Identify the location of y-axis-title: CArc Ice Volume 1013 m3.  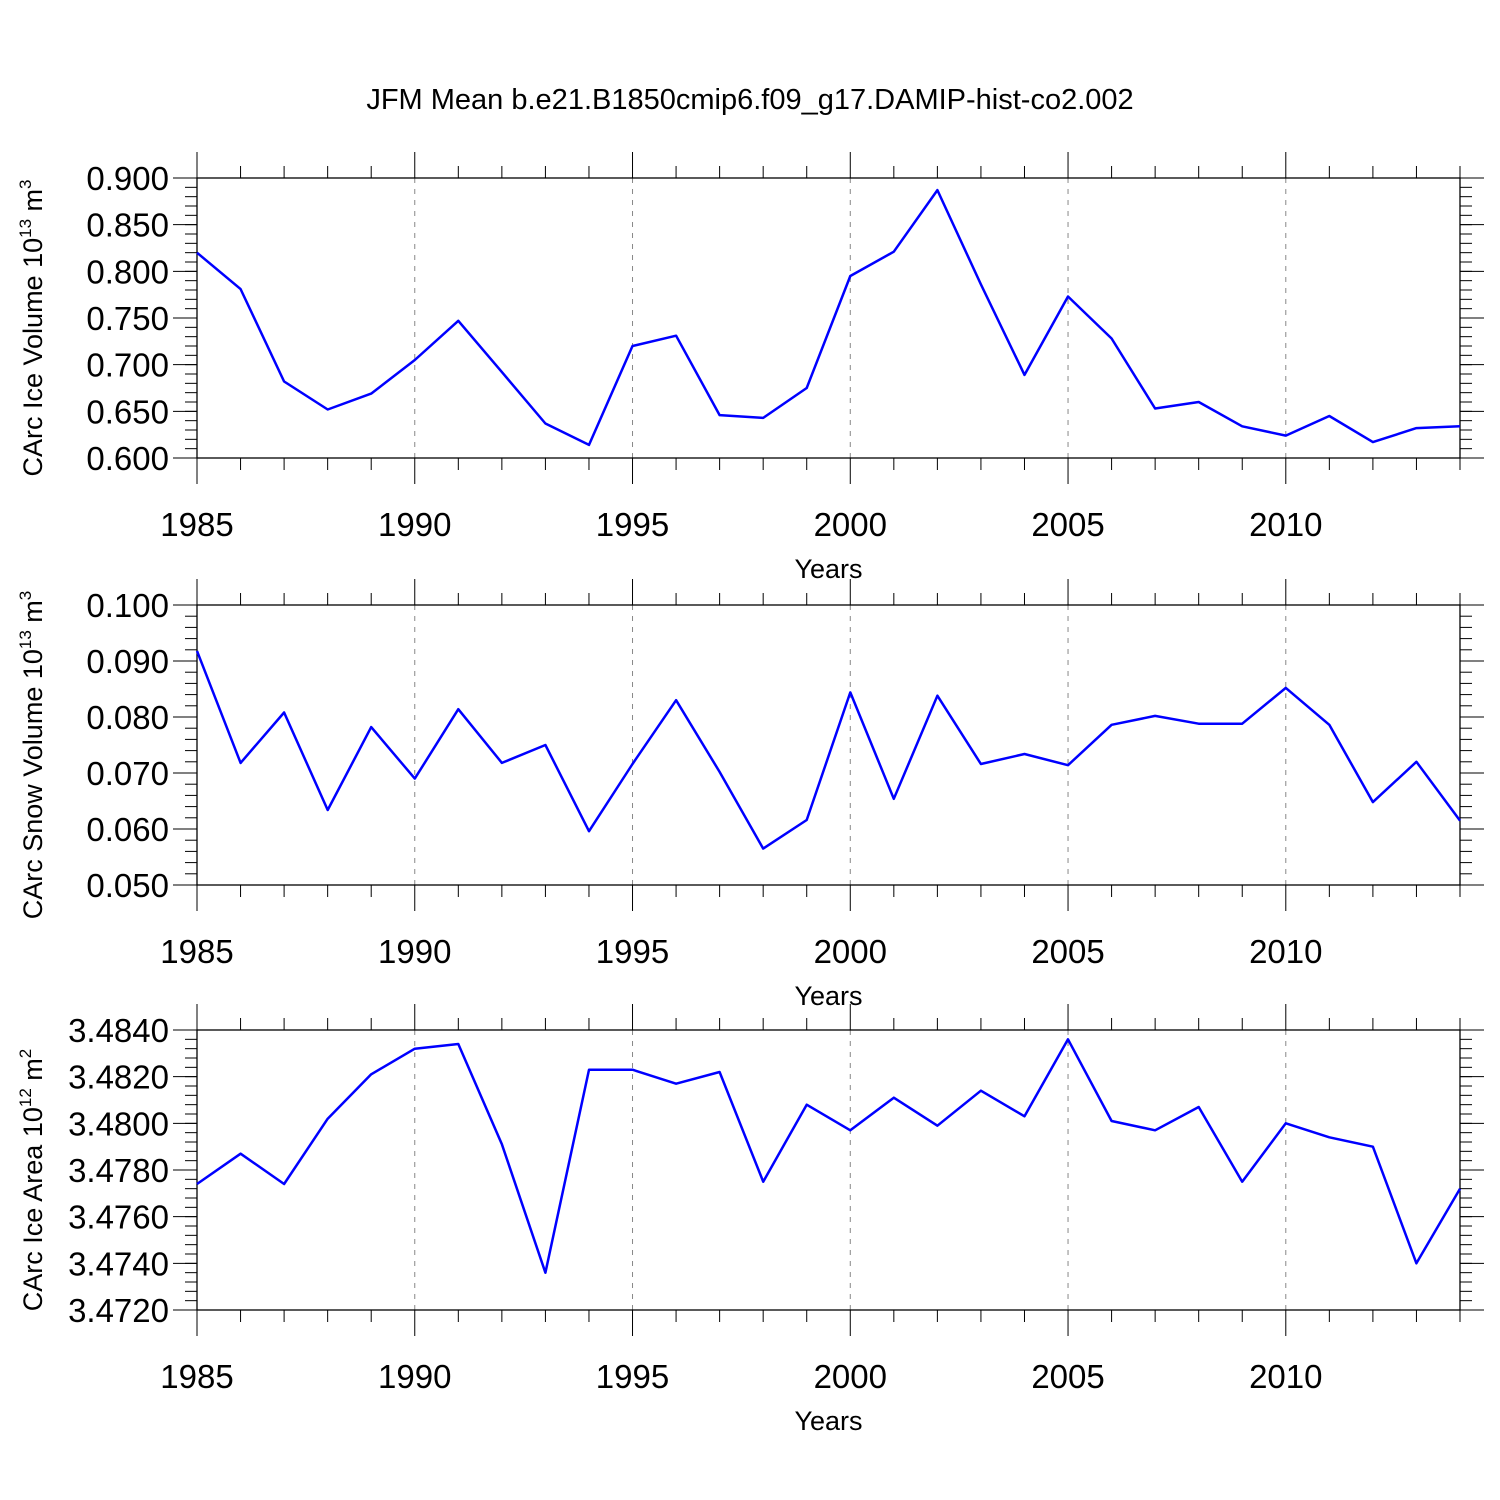
(32, 327).